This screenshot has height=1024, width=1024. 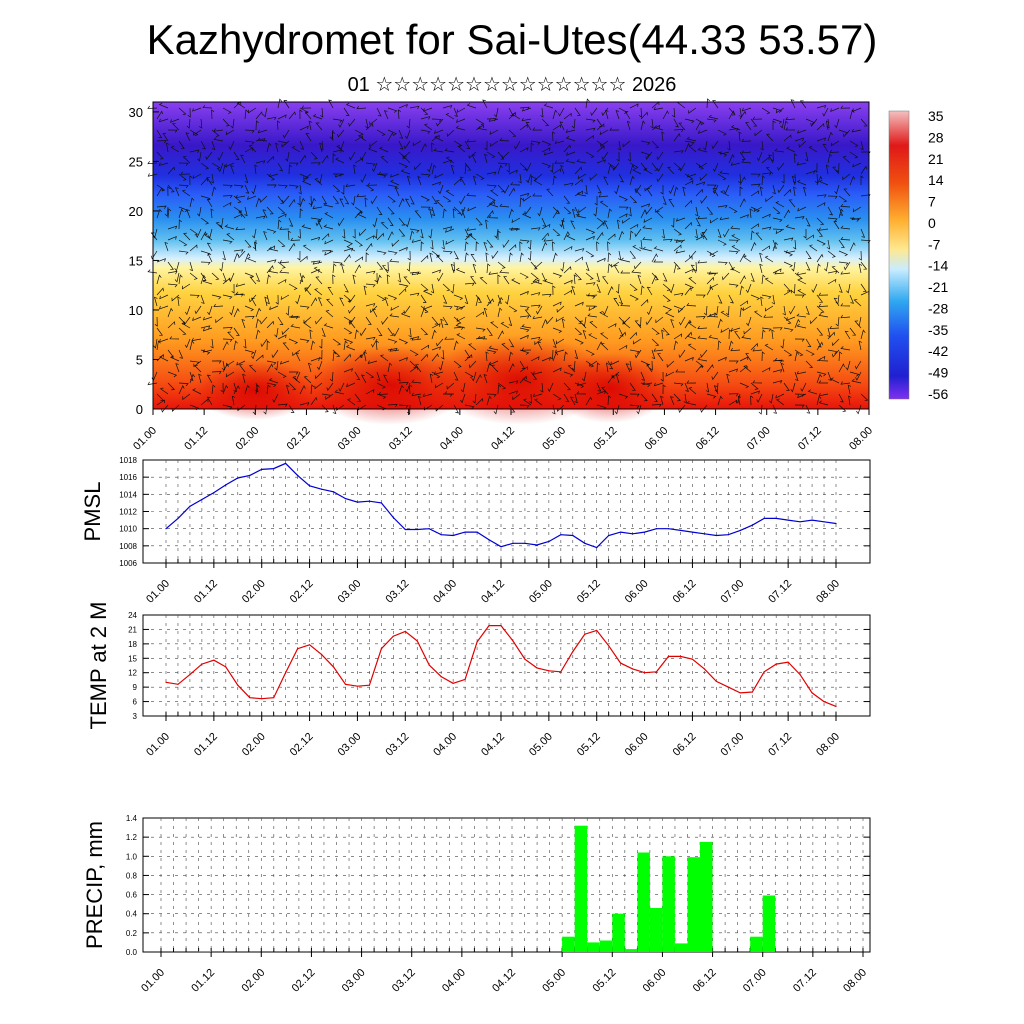 What do you see at coordinates (936, 137) in the screenshot?
I see `colorbar-label: 28` at bounding box center [936, 137].